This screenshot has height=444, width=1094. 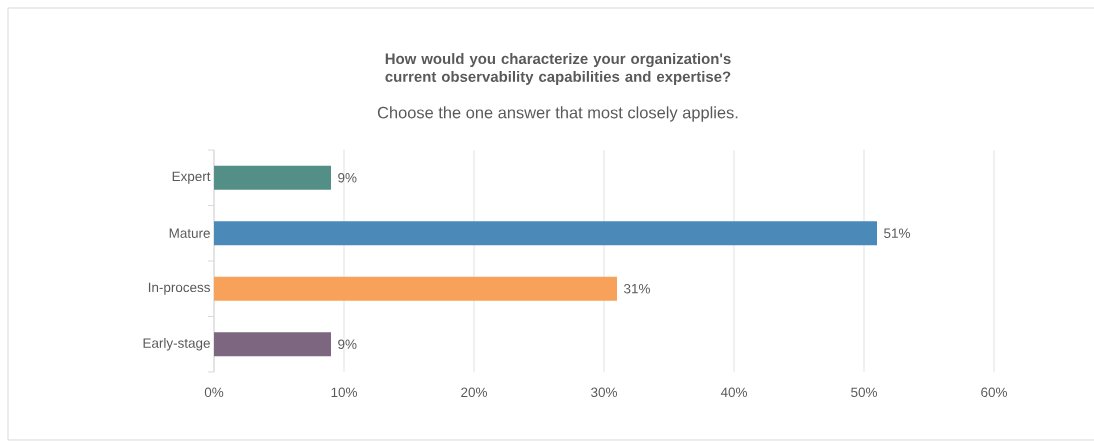 I want to click on y-tick-label: Mature, so click(x=189, y=233).